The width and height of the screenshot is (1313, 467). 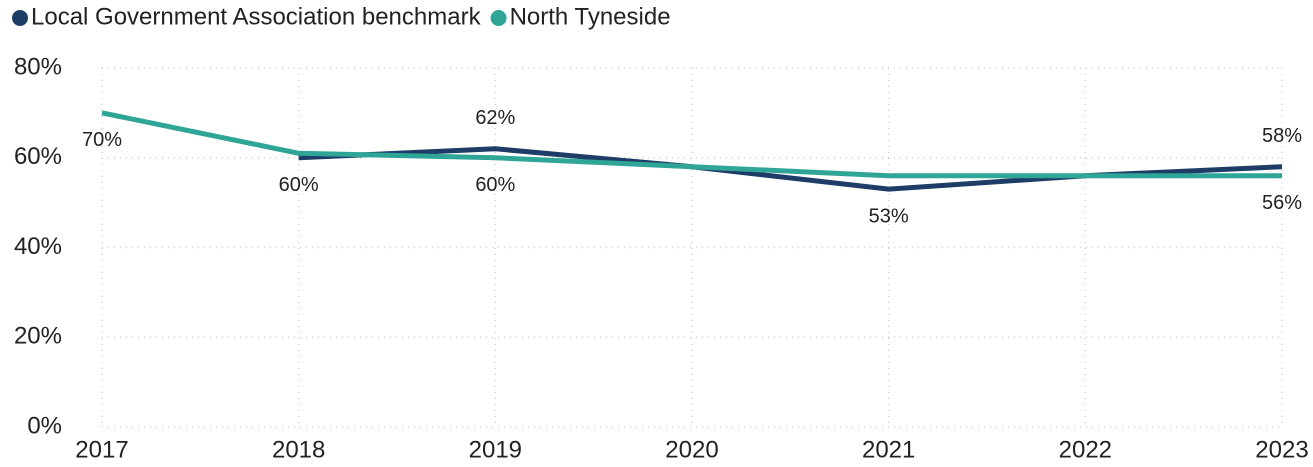 What do you see at coordinates (691, 144) in the screenshot?
I see `line` at bounding box center [691, 144].